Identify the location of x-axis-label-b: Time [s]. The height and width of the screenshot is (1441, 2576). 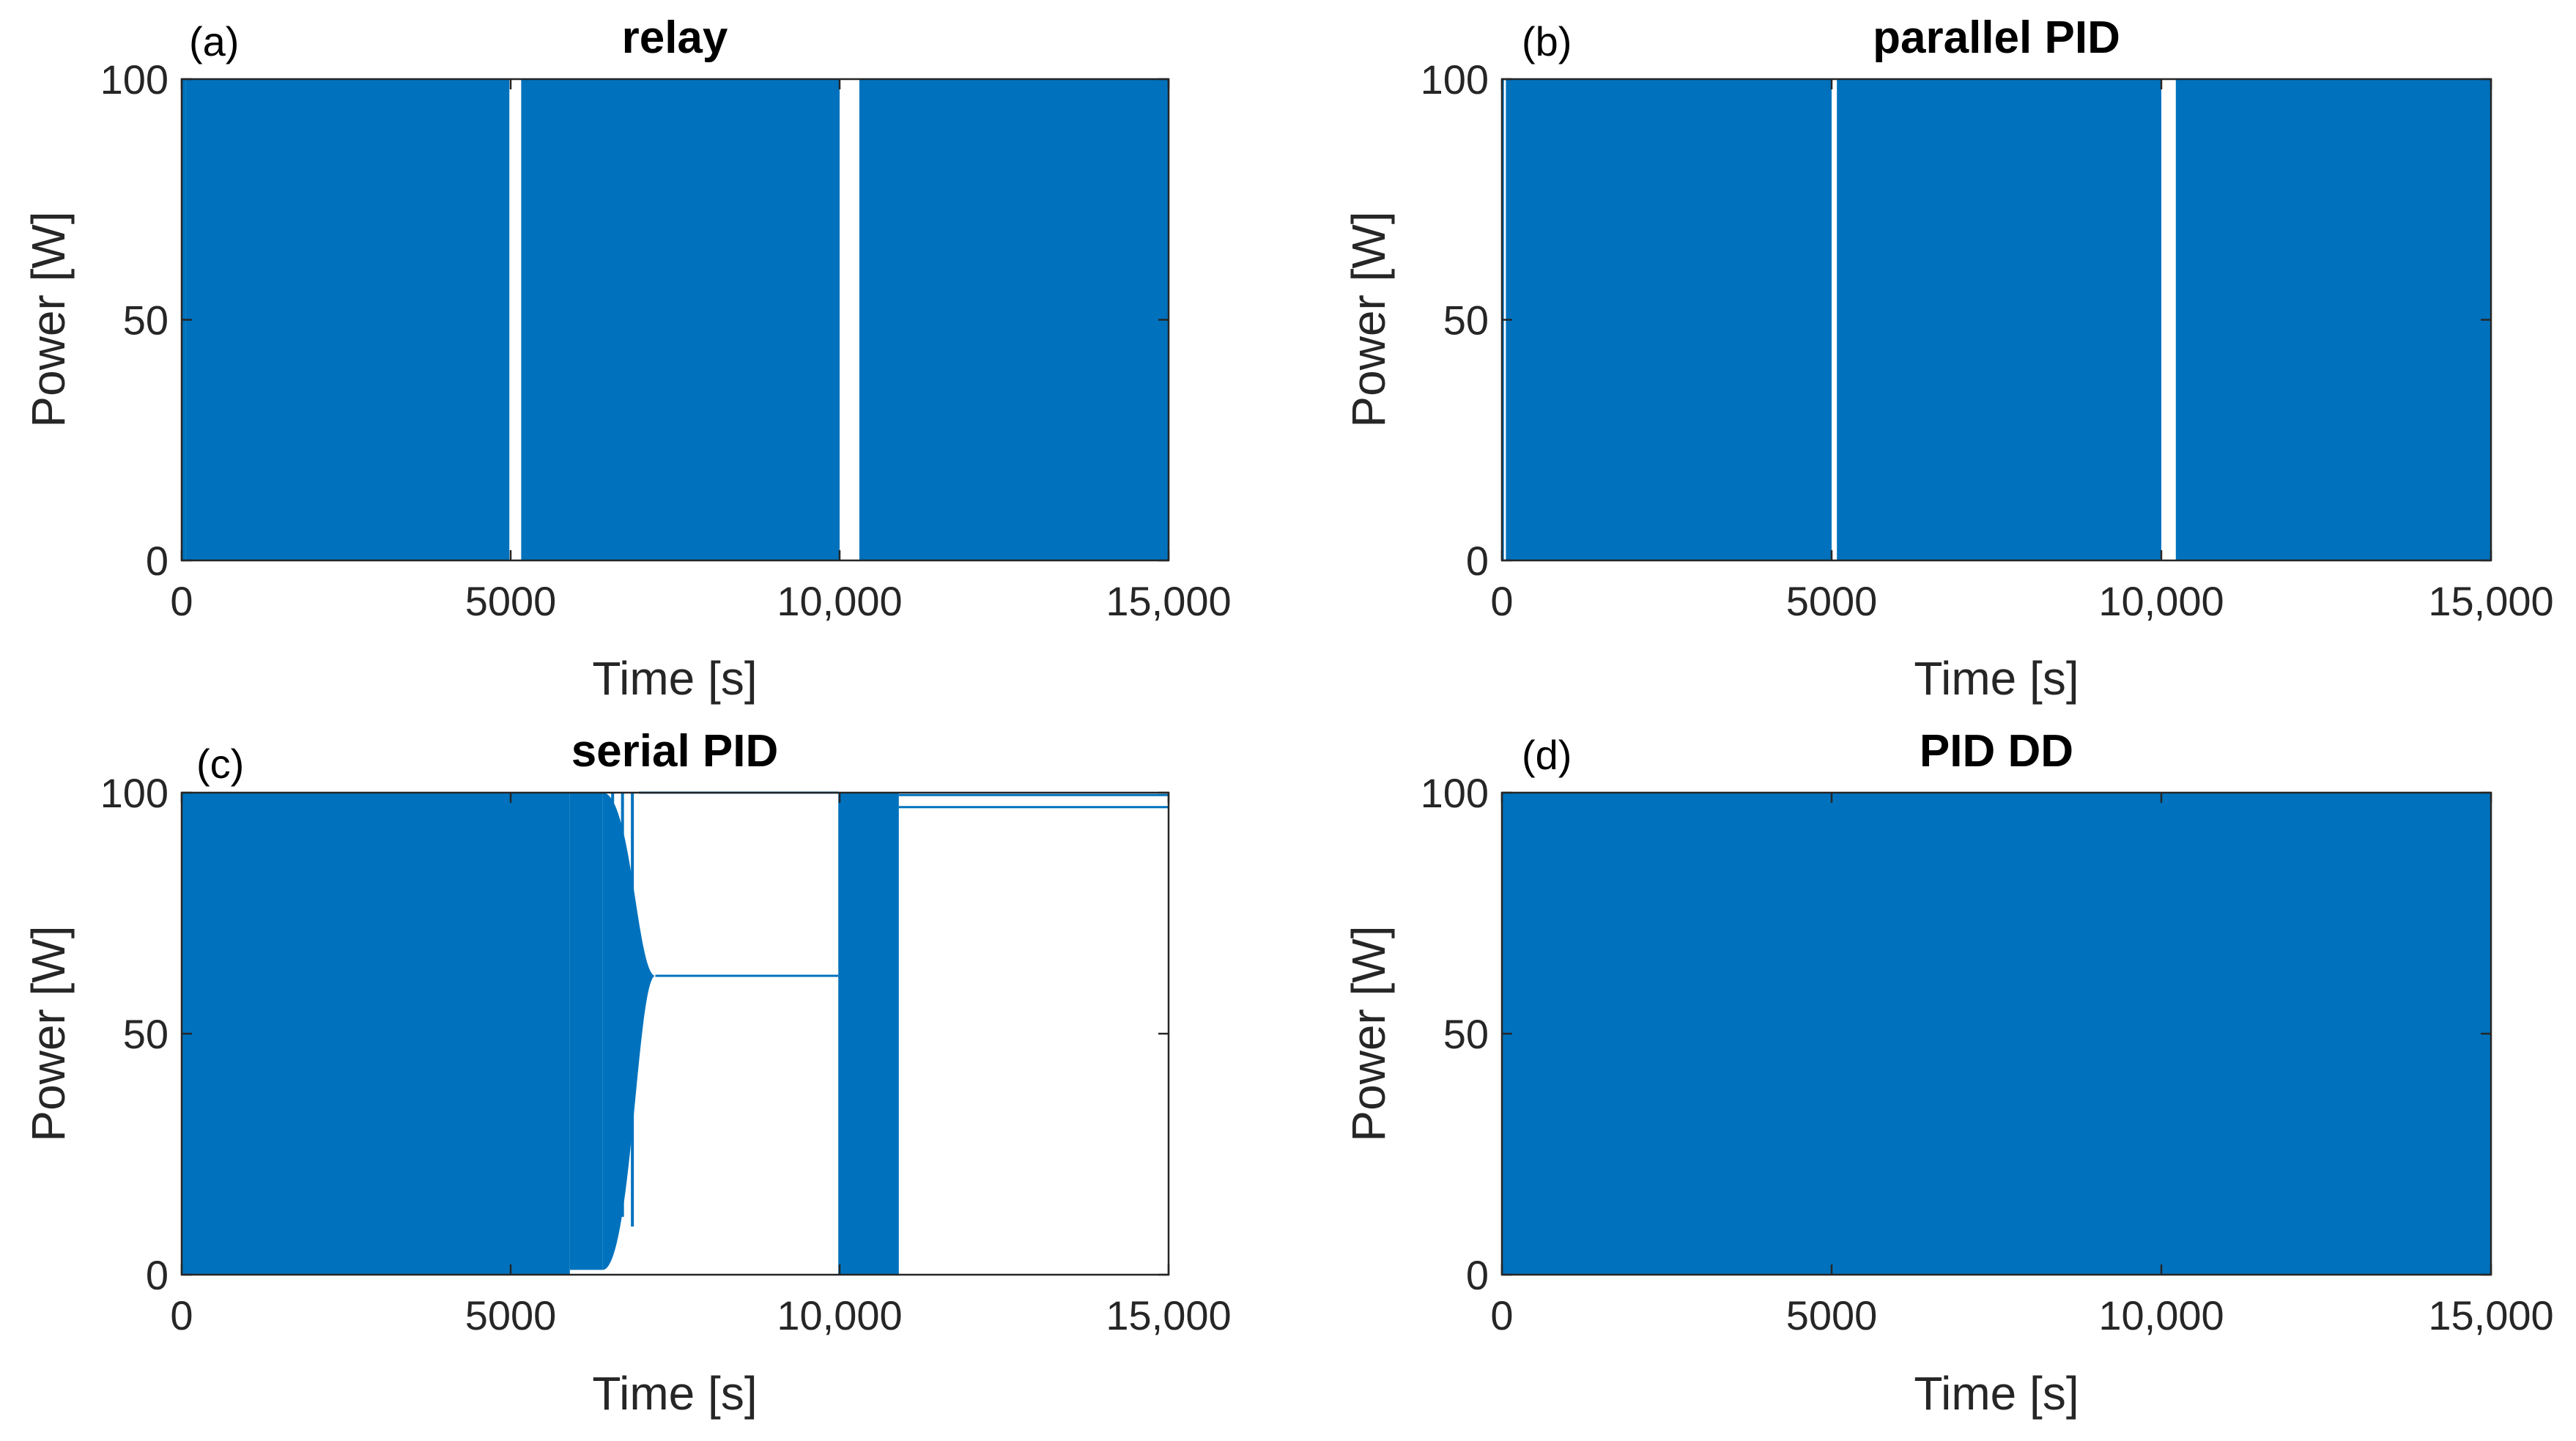
(1996, 678).